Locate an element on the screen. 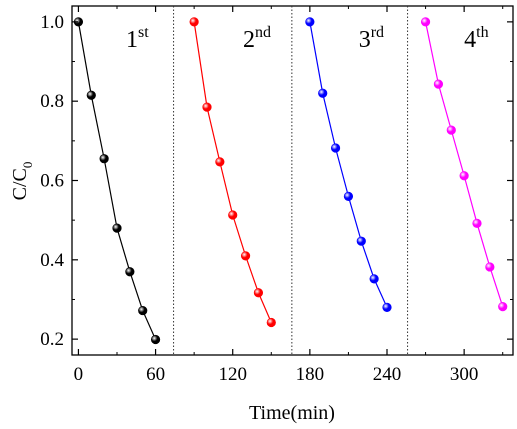 This screenshot has width=517, height=429. run-label-number: 2 is located at coordinates (249, 40).